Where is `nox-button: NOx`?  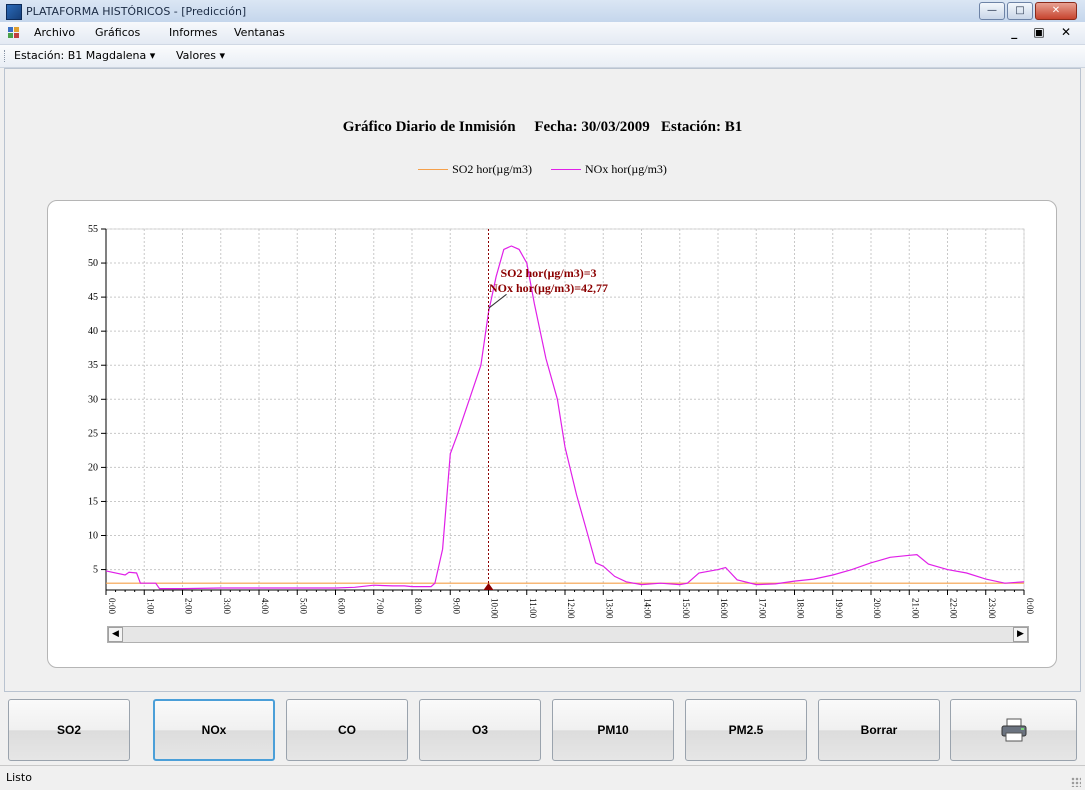 nox-button: NOx is located at coordinates (214, 730).